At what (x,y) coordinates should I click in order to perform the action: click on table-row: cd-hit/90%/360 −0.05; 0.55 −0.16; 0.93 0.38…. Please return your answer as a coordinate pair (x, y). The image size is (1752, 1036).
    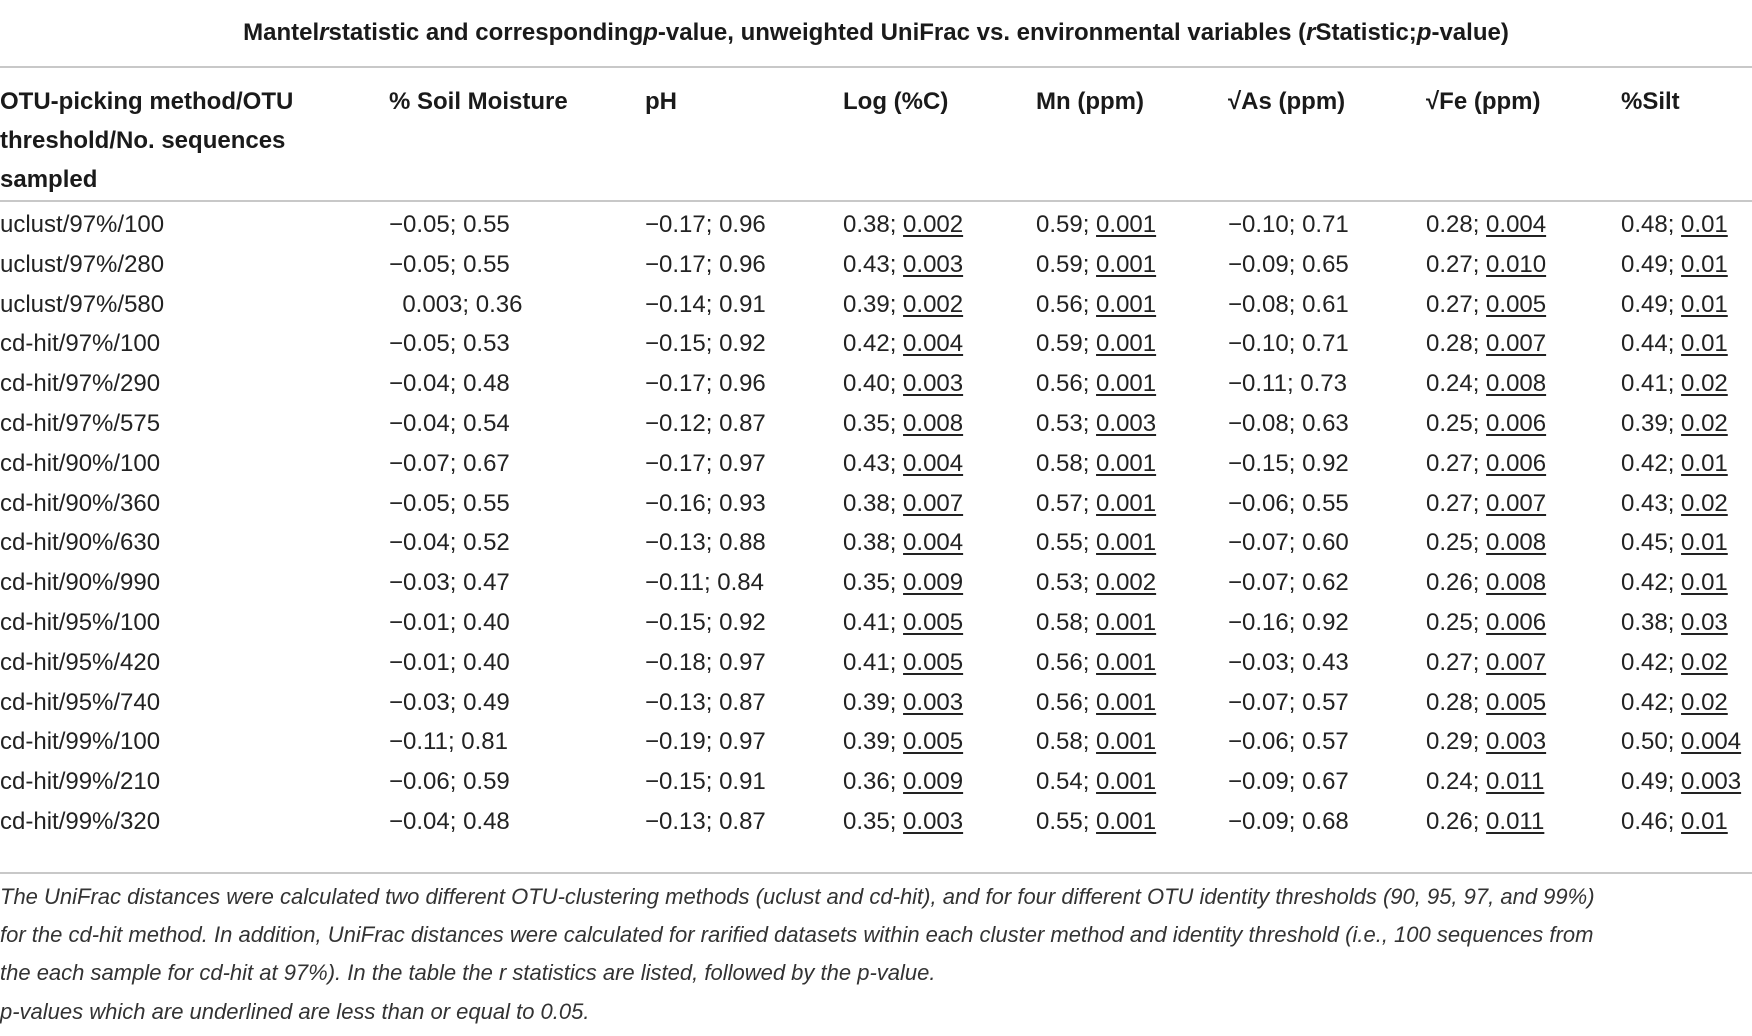
    Looking at the image, I should click on (876, 501).